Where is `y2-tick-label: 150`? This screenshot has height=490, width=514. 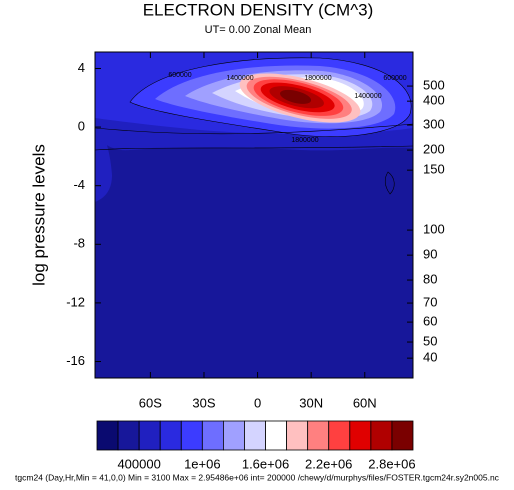
y2-tick-label: 150 is located at coordinates (434, 169).